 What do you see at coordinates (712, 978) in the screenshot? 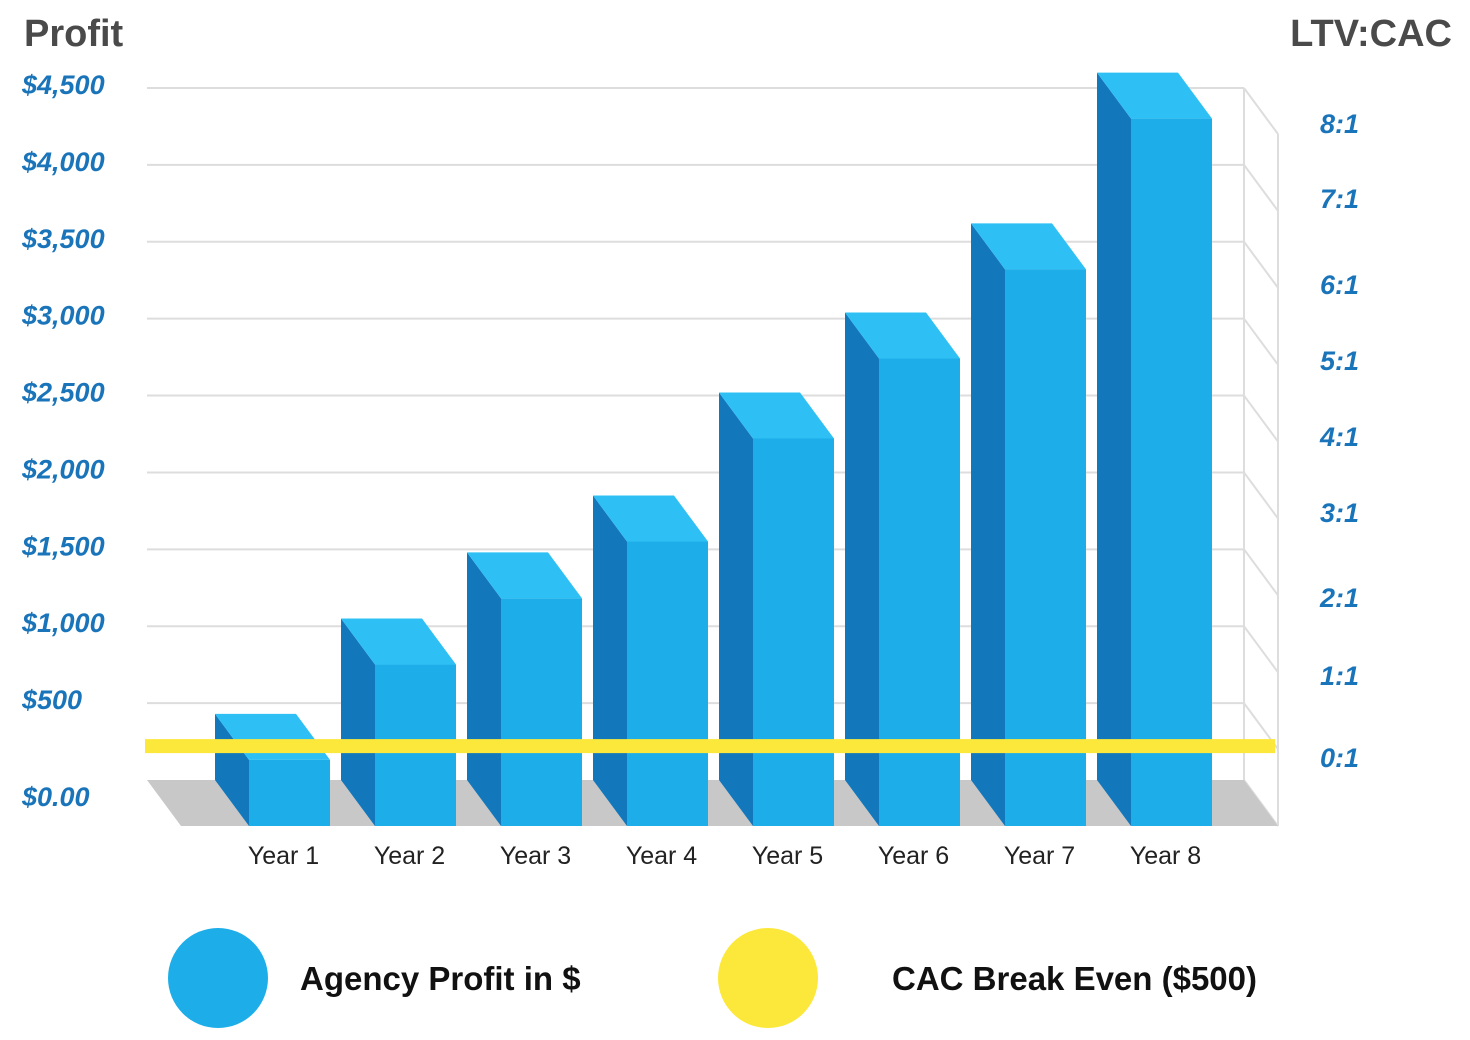
I see `legend: Agency Profit in $ CAC Break Even ($500)` at bounding box center [712, 978].